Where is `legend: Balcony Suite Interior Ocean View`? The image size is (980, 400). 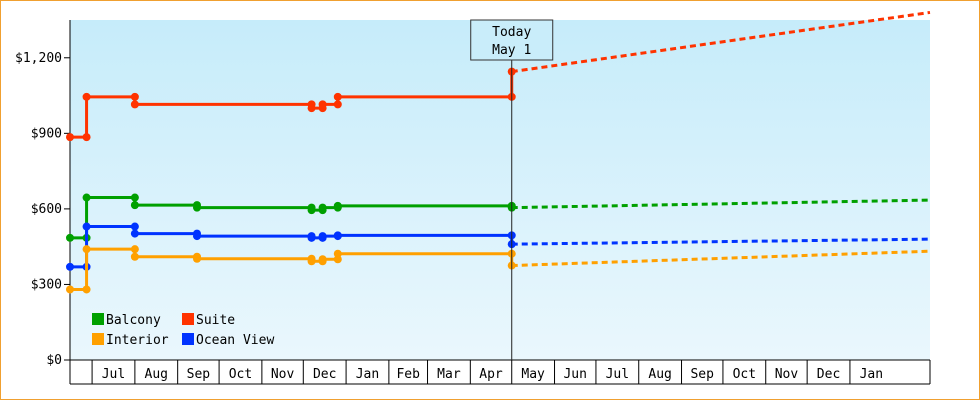
legend: Balcony Suite Interior Ocean View is located at coordinates (183, 330).